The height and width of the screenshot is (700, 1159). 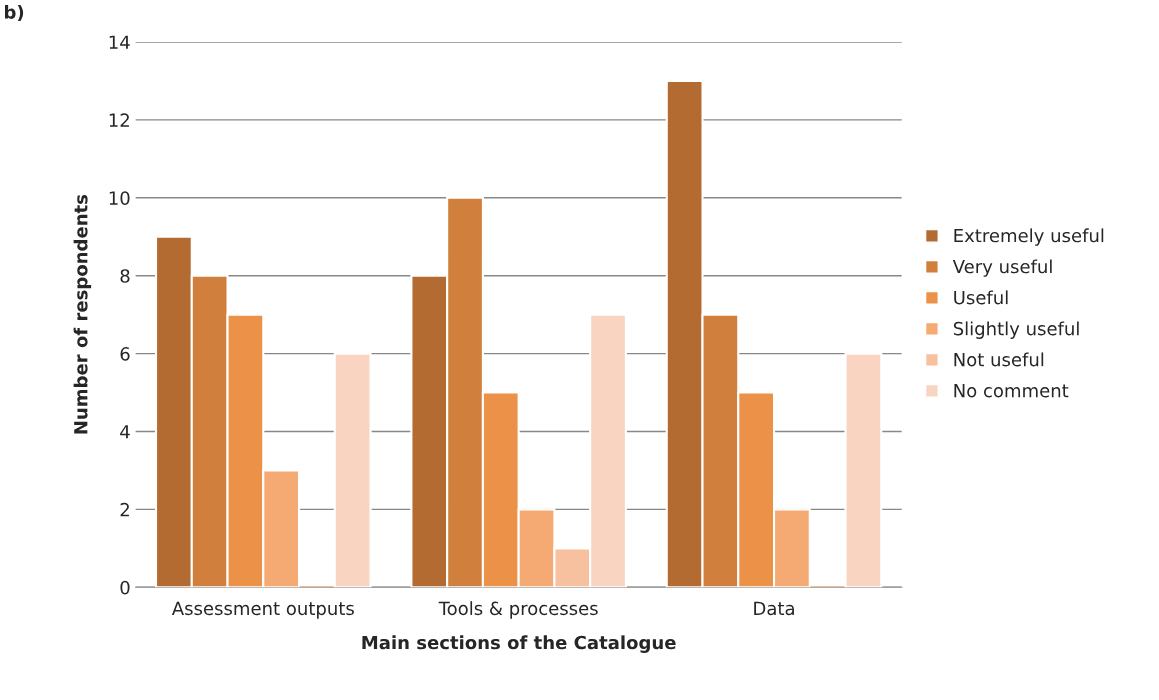 What do you see at coordinates (774, 608) in the screenshot?
I see `x-tick-label: Data` at bounding box center [774, 608].